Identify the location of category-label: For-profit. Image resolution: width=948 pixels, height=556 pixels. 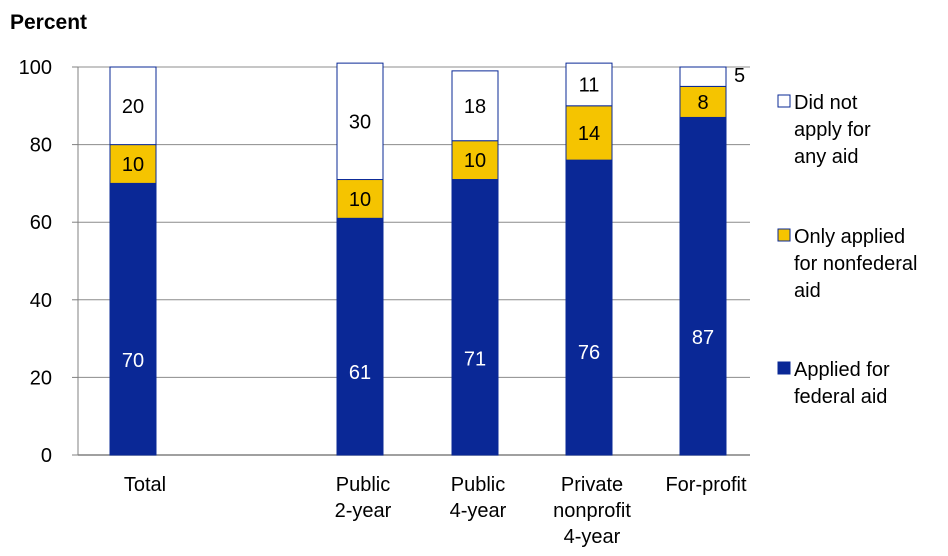
(706, 485).